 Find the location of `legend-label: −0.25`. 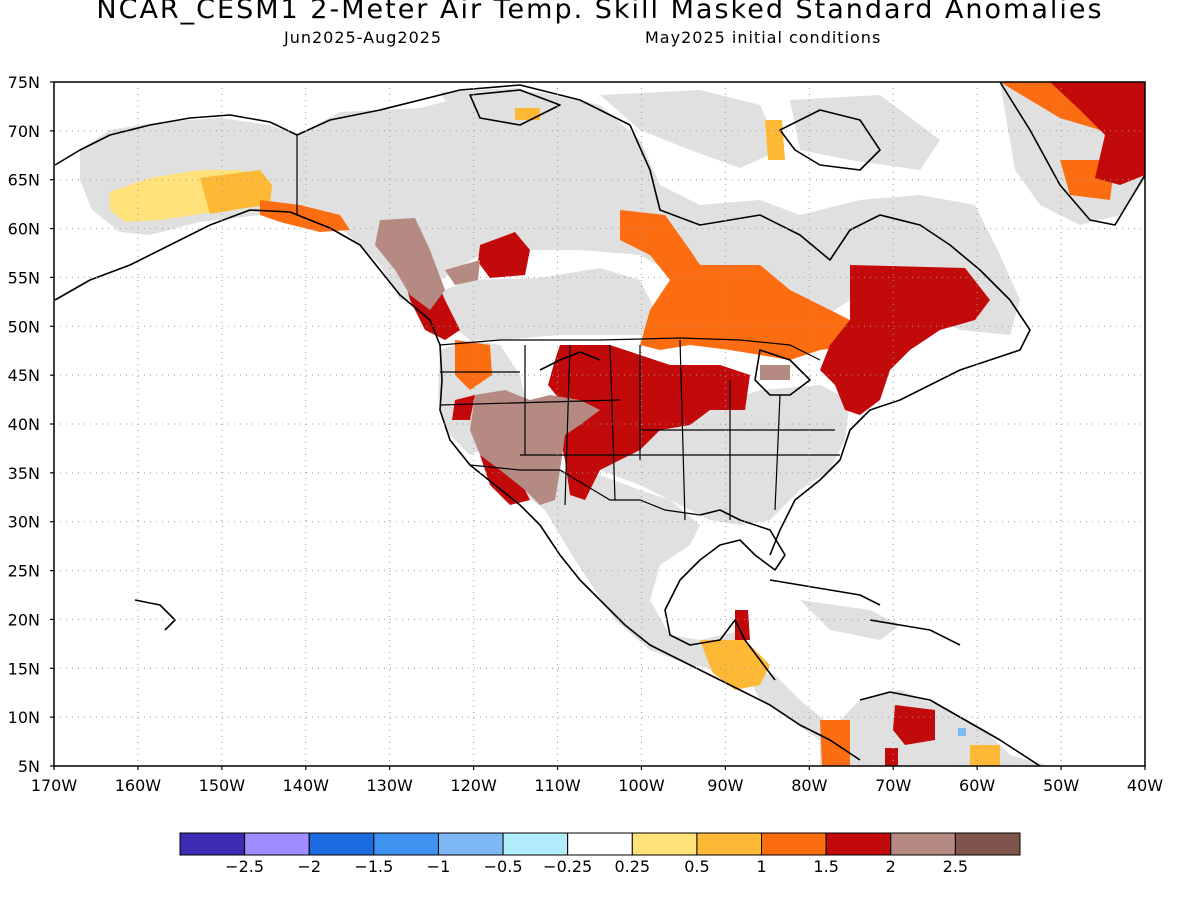

legend-label: −0.25 is located at coordinates (567, 866).